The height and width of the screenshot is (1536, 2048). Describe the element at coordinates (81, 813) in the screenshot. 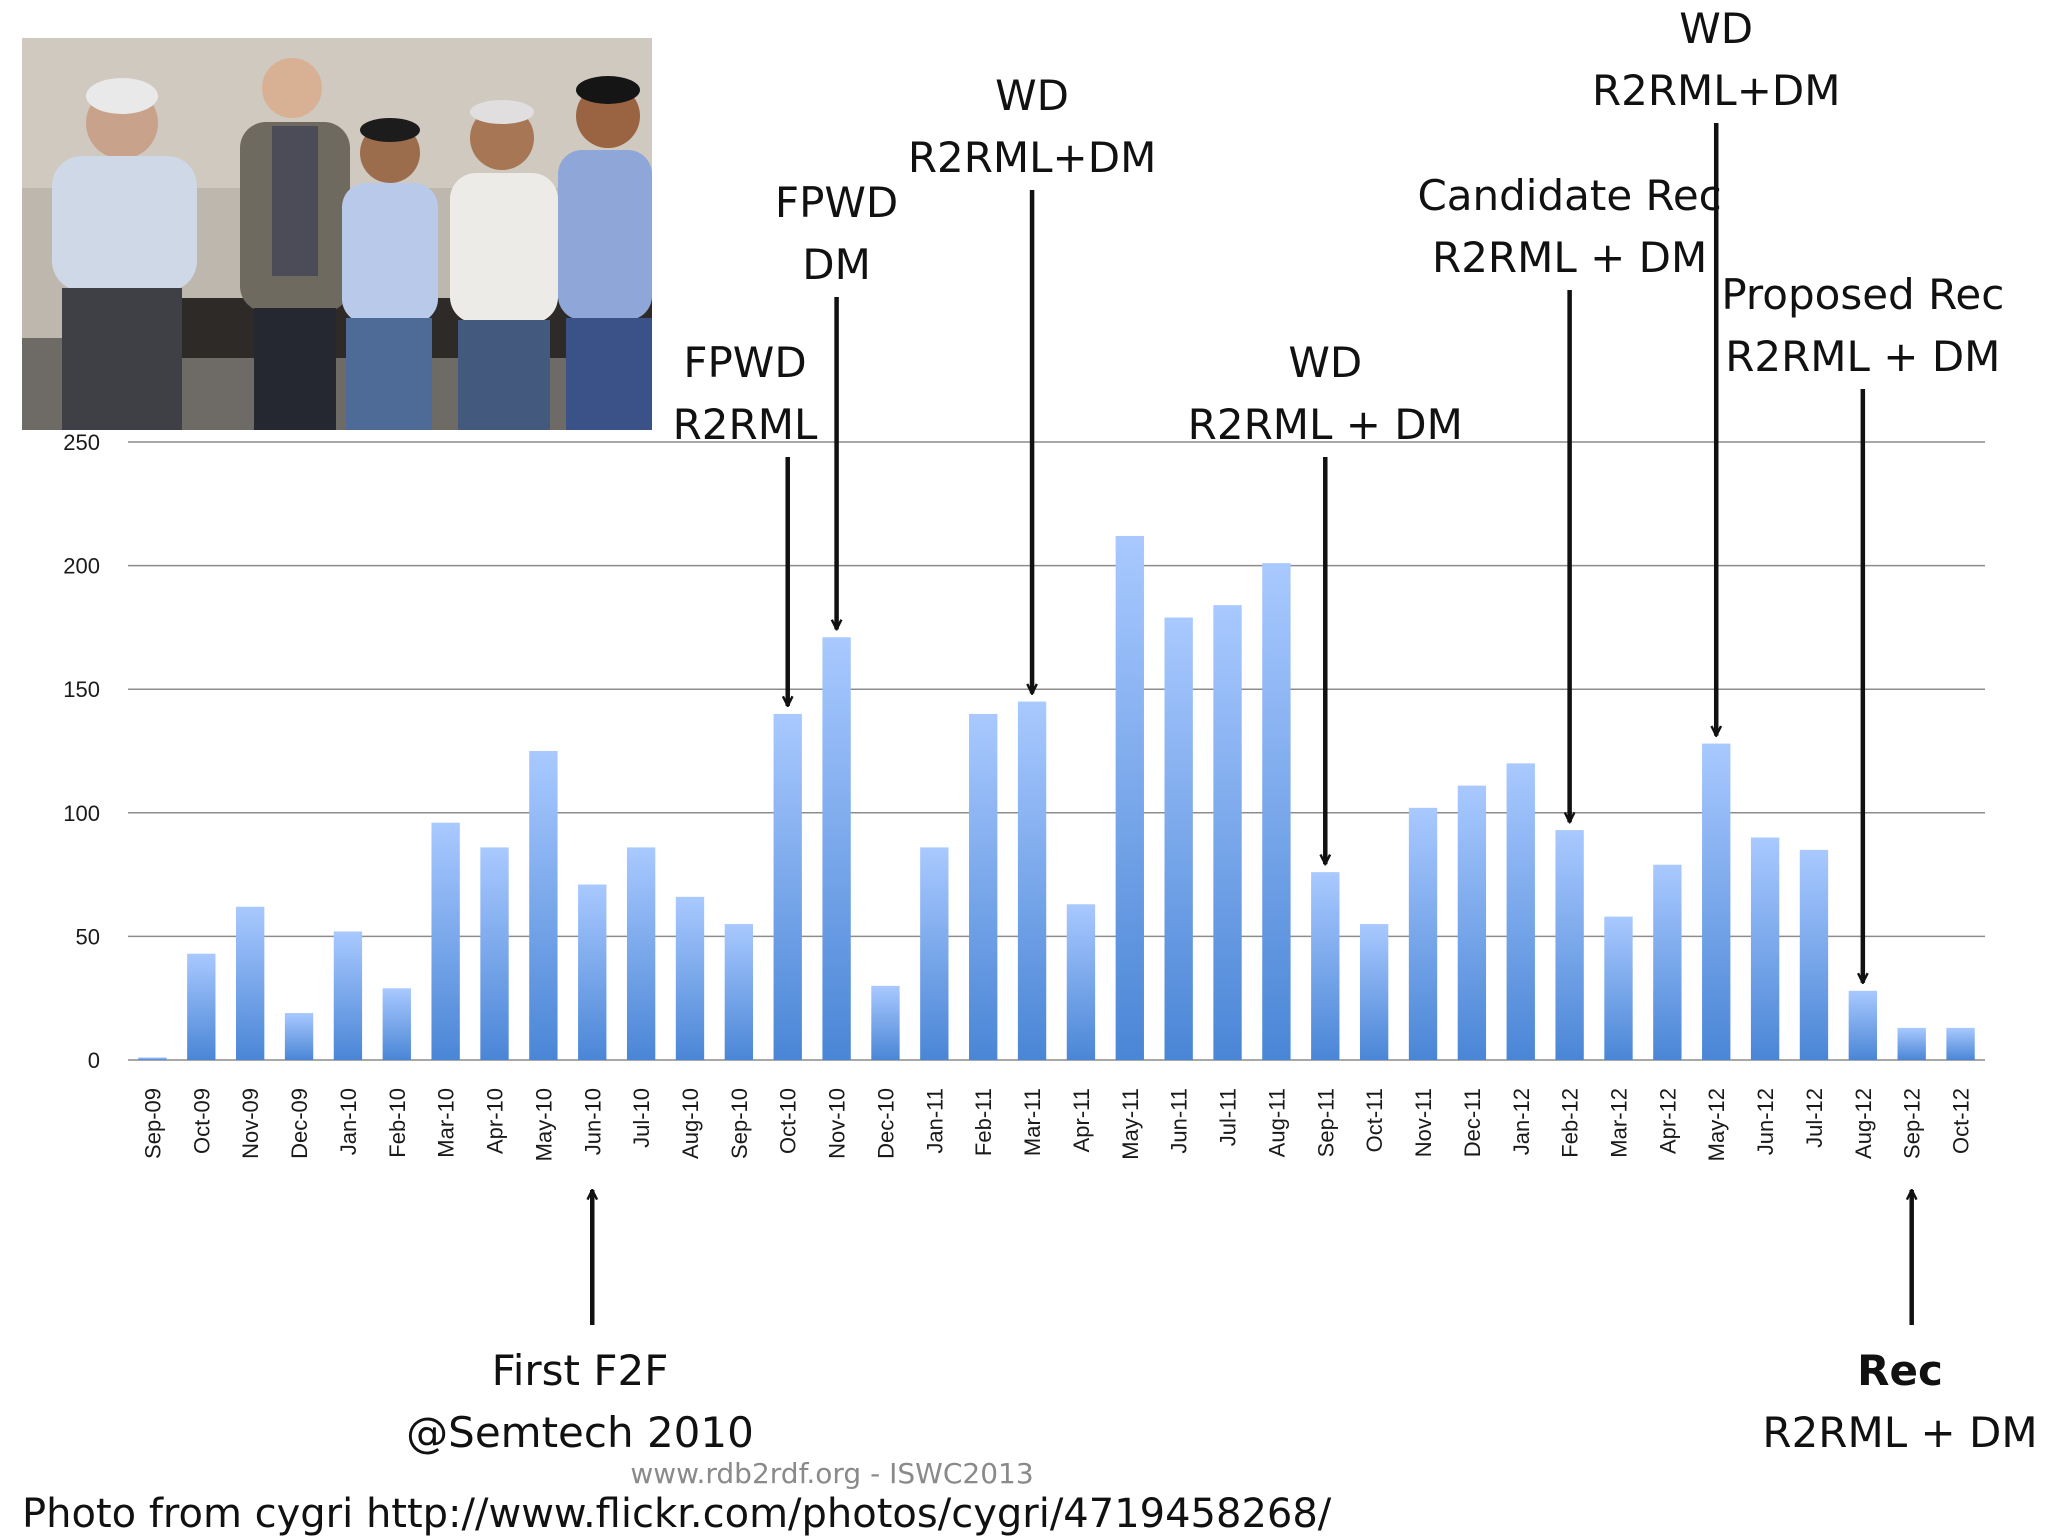

I see `y-tick-label: 100` at that location.